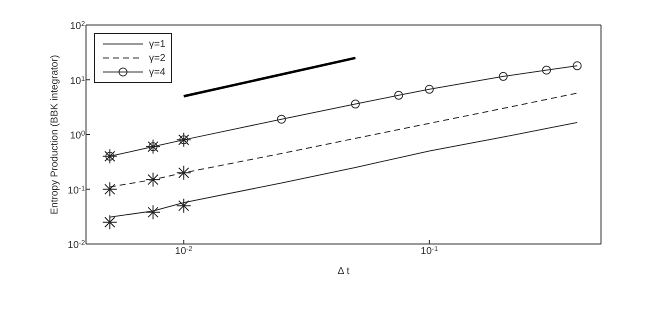 The width and height of the screenshot is (664, 336). I want to click on x-axis-title: Δ t, so click(344, 271).